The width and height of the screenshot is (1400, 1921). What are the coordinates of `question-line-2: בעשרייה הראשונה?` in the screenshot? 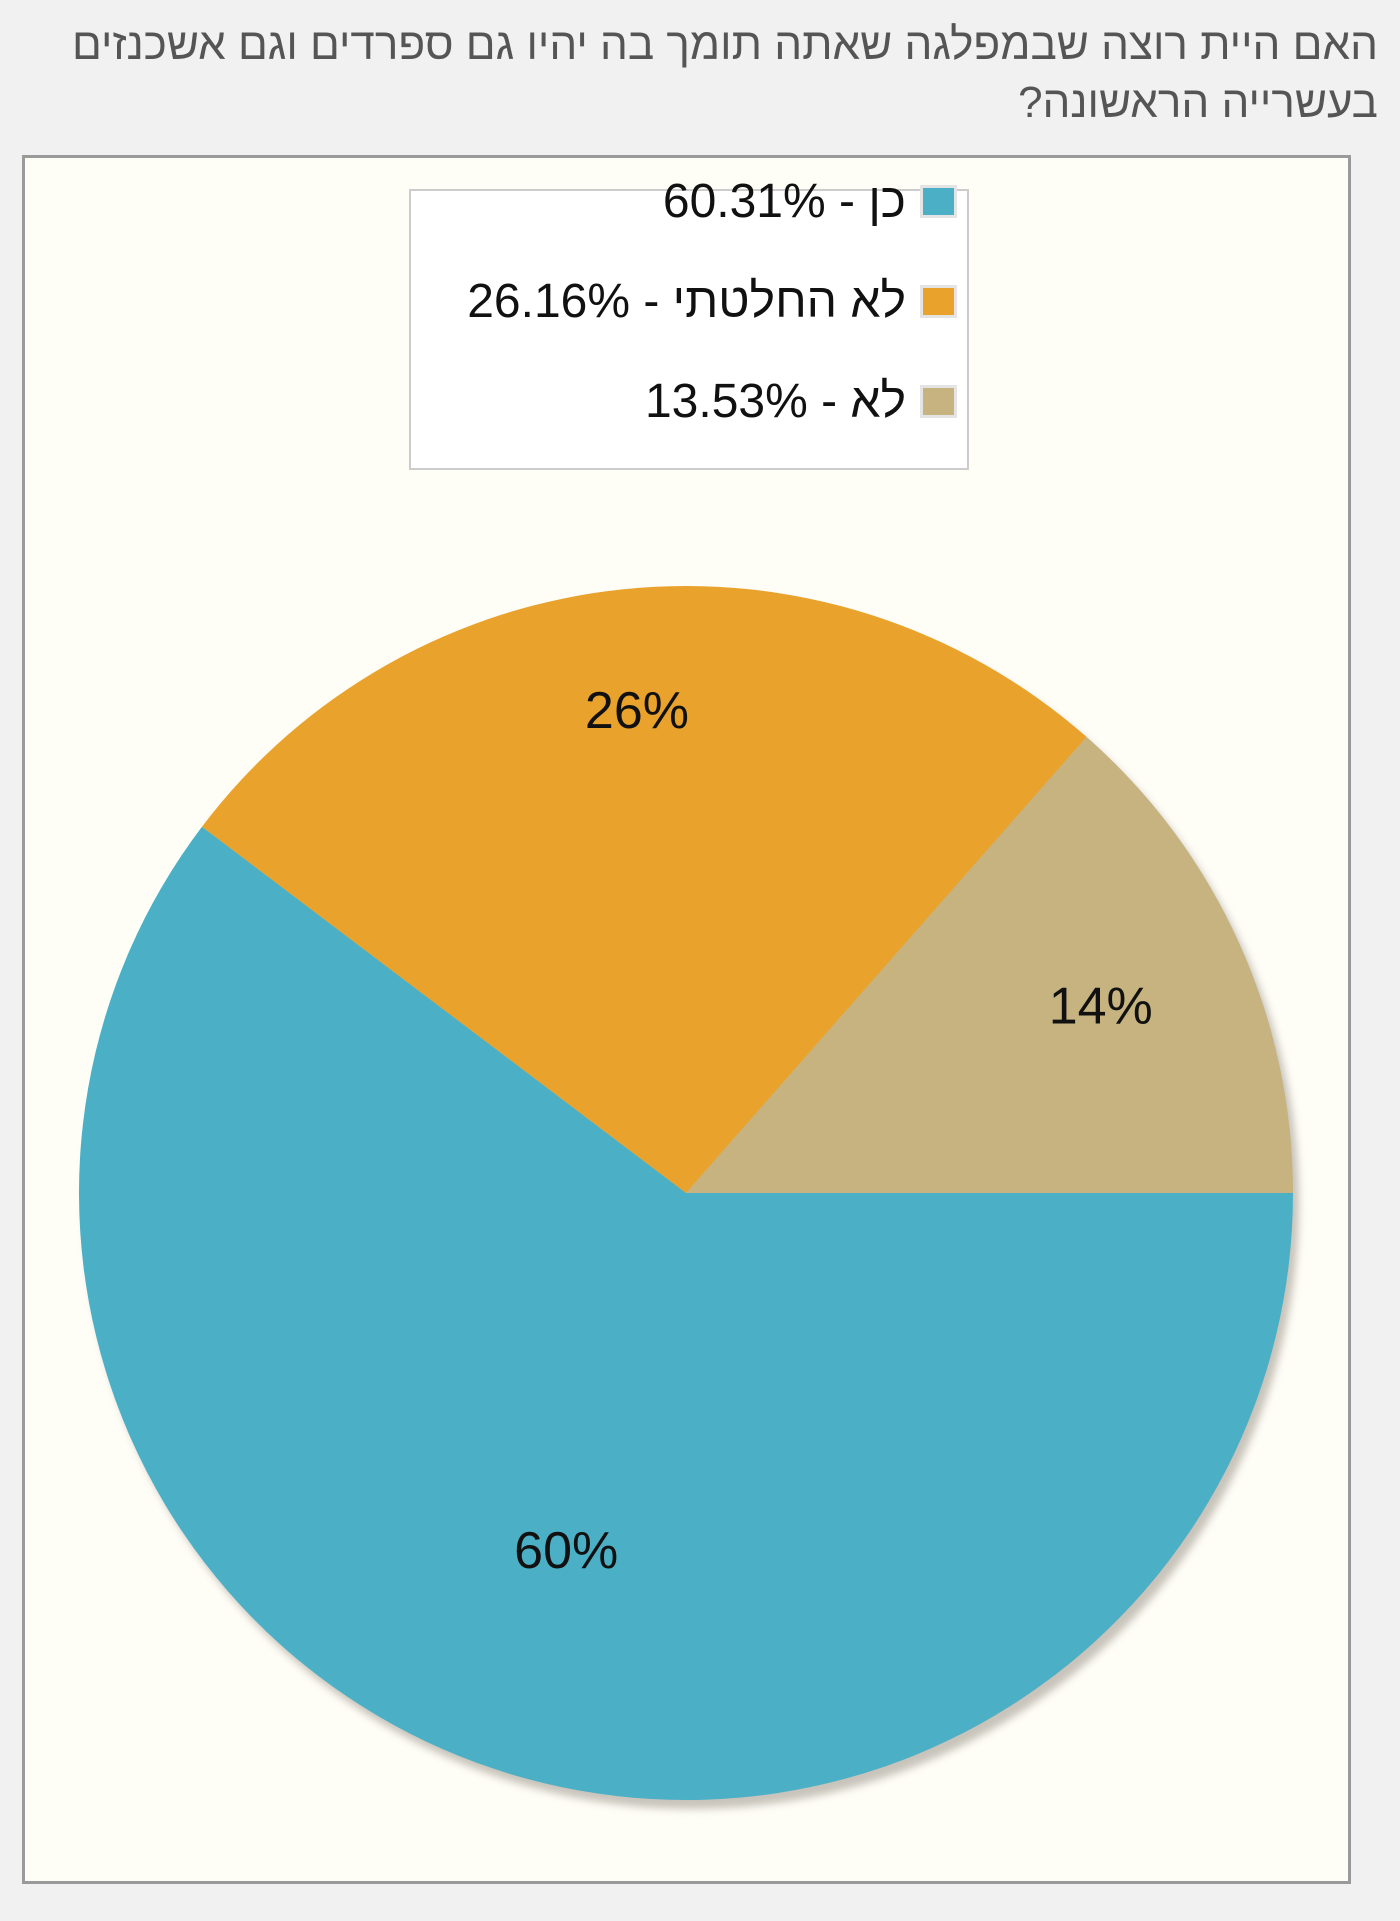 It's located at (1198, 102).